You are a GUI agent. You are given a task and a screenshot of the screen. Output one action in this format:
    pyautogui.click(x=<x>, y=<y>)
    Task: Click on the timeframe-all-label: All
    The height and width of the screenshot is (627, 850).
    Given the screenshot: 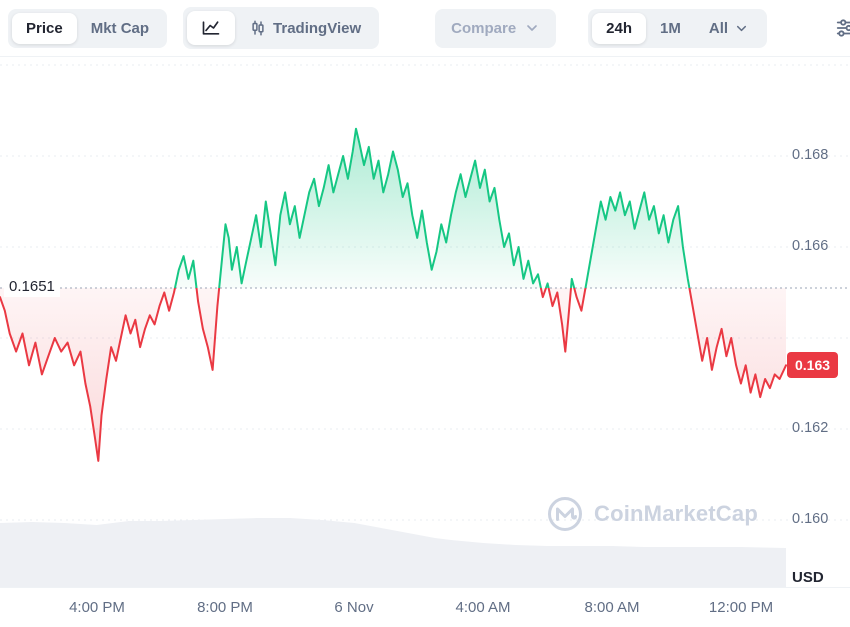 What is the action you would take?
    pyautogui.click(x=718, y=28)
    